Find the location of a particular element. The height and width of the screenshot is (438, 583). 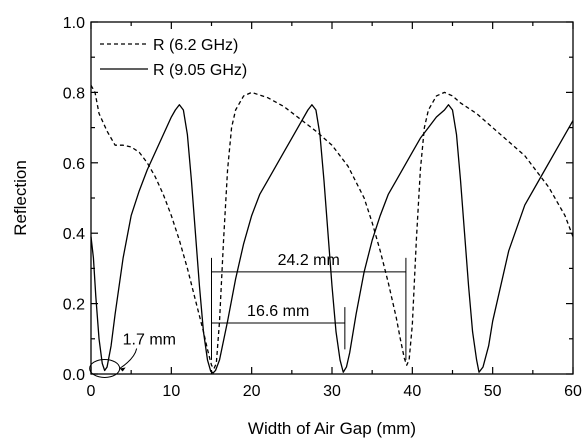

x-tick-label: 50 is located at coordinates (493, 391).